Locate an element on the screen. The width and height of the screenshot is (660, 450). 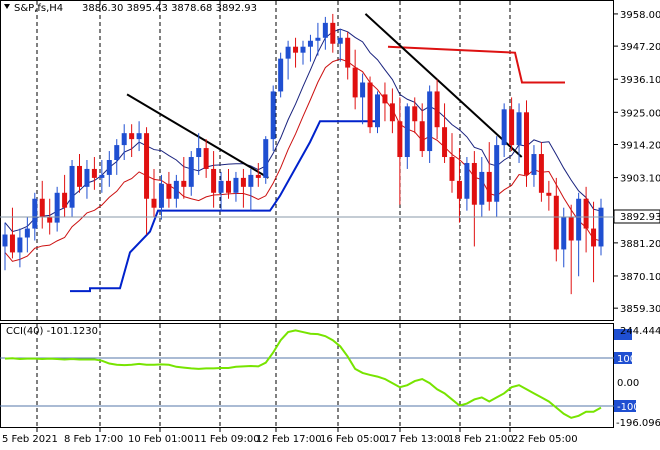
price-tick-label: 3914.20 is located at coordinates (640, 145).